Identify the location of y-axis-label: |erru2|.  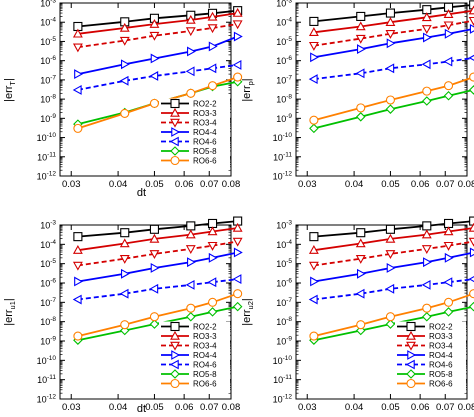
(248, 312).